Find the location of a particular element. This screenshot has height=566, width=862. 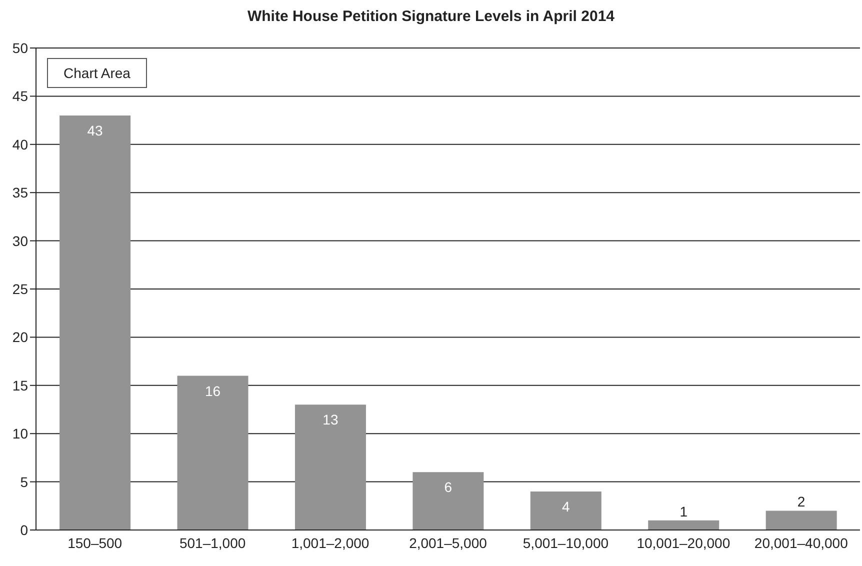

y-tick-label: 30 is located at coordinates (20, 240).